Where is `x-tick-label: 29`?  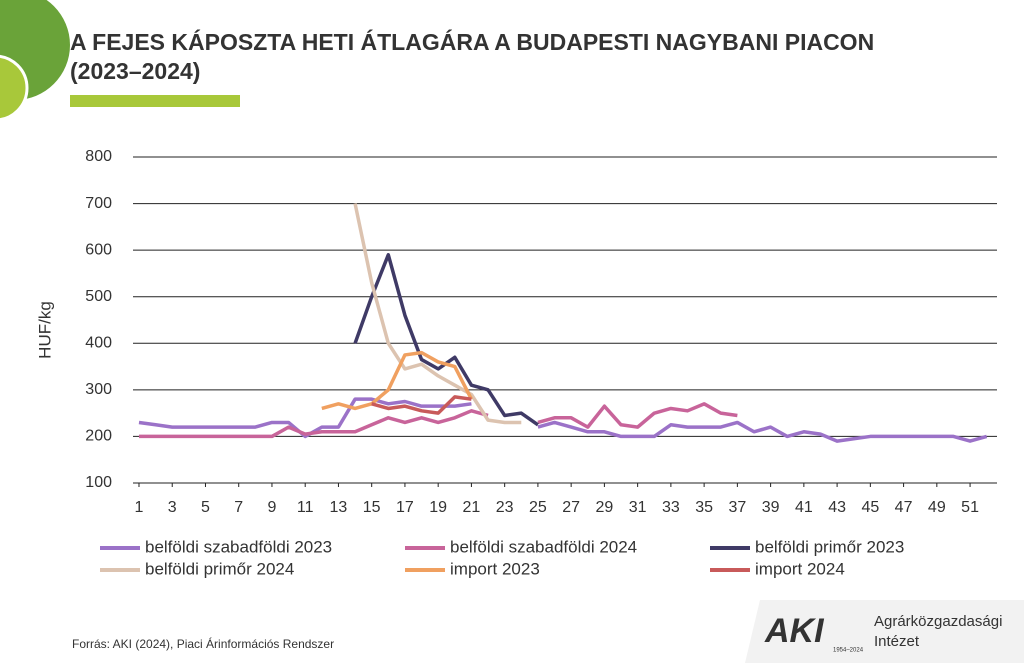 x-tick-label: 29 is located at coordinates (604, 507).